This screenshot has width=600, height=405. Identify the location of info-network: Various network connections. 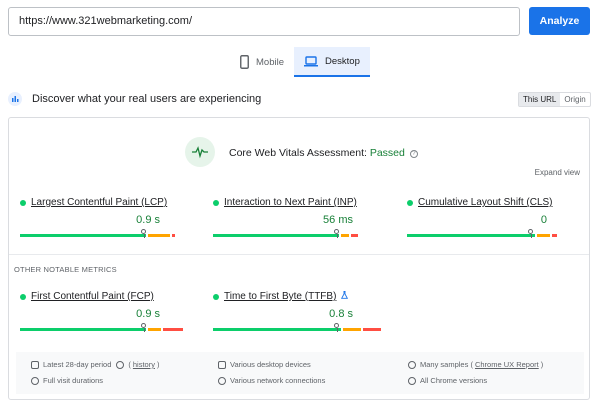
(271, 380).